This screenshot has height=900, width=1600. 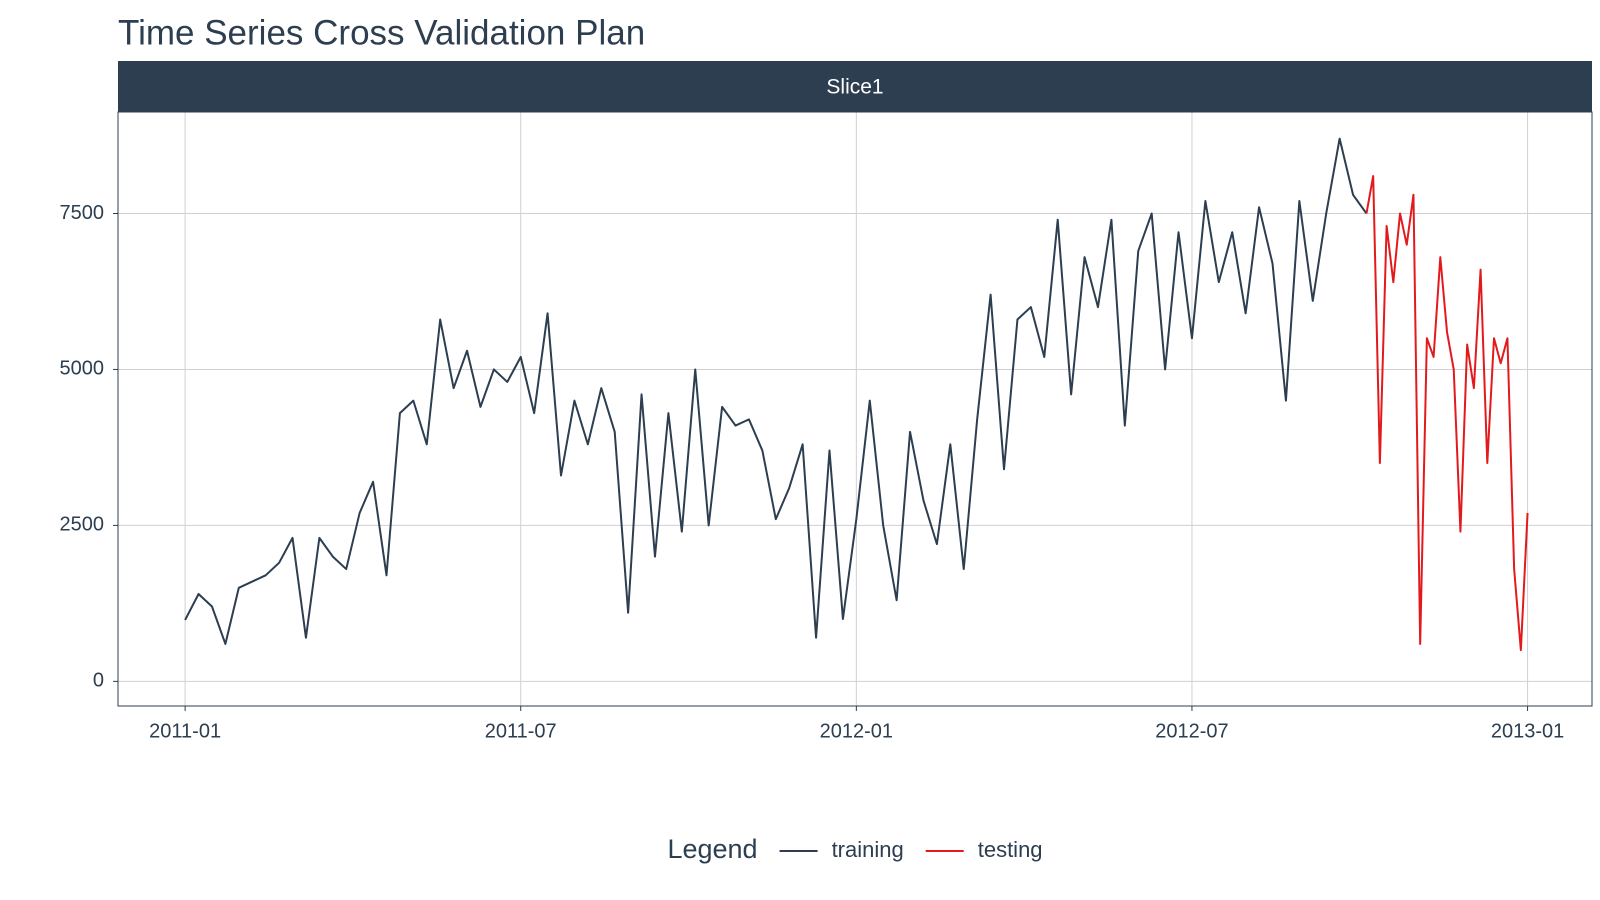 I want to click on legend-label: training, so click(x=868, y=849).